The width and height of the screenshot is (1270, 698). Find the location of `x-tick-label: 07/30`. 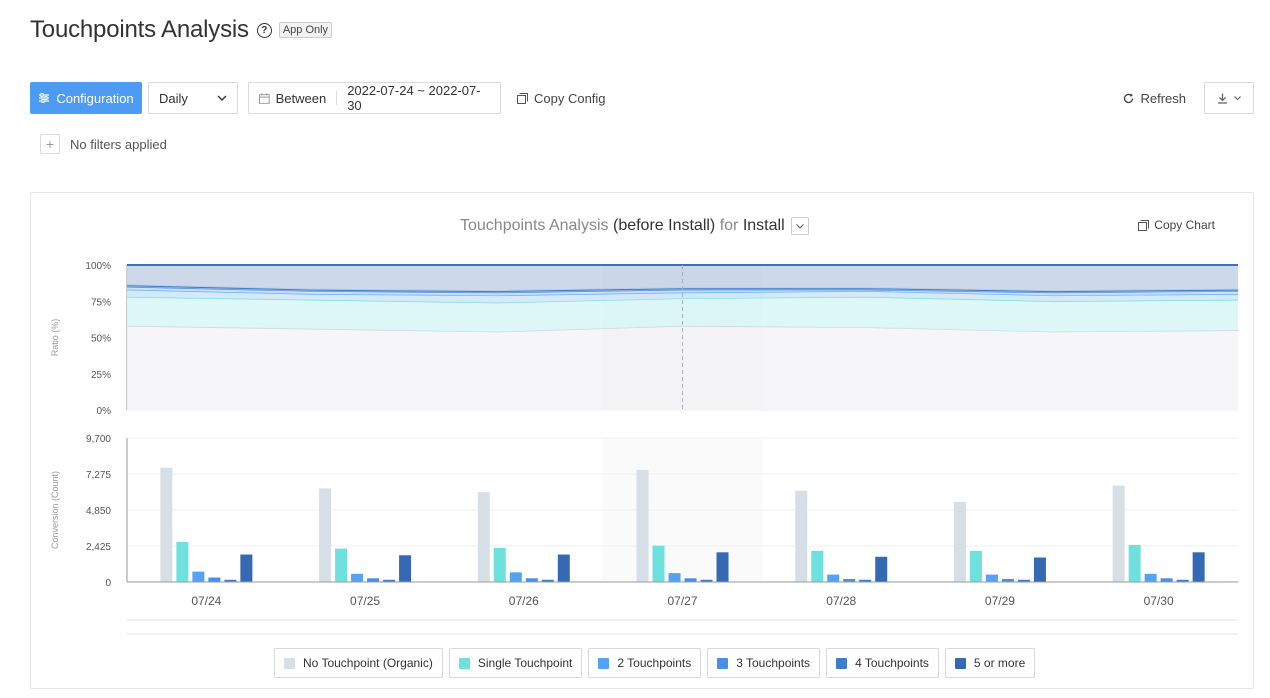

x-tick-label: 07/30 is located at coordinates (1159, 601).